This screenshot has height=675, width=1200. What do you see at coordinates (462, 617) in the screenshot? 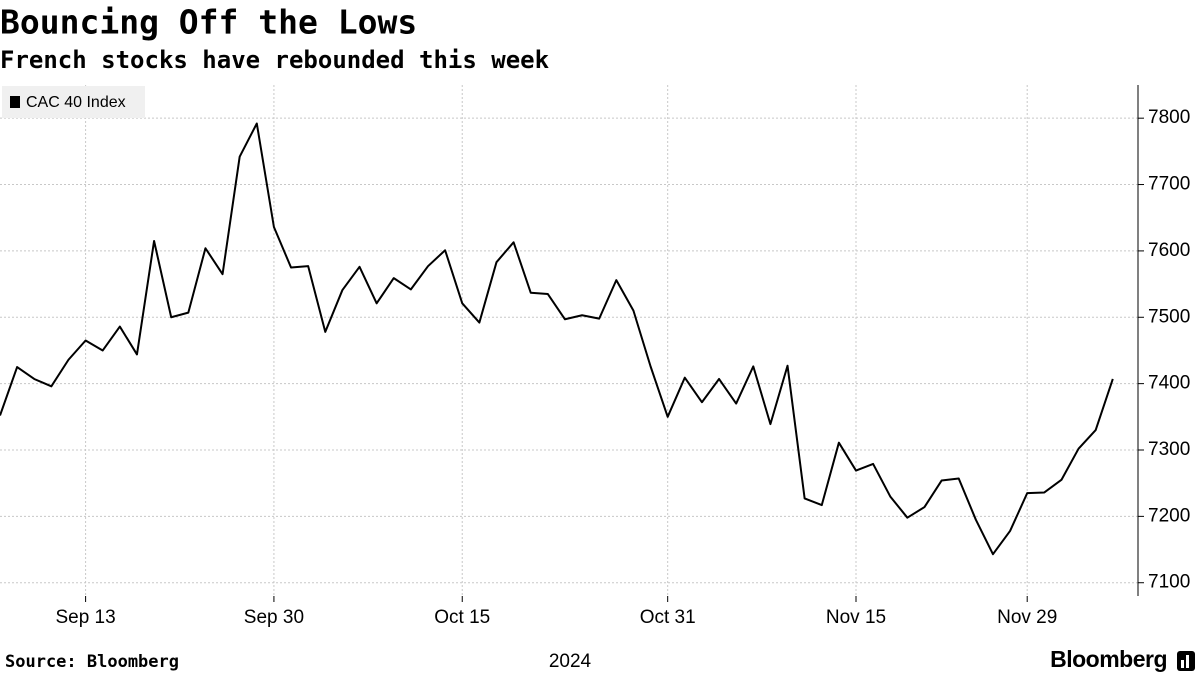
I see `x-tick-label: Oct 15` at bounding box center [462, 617].